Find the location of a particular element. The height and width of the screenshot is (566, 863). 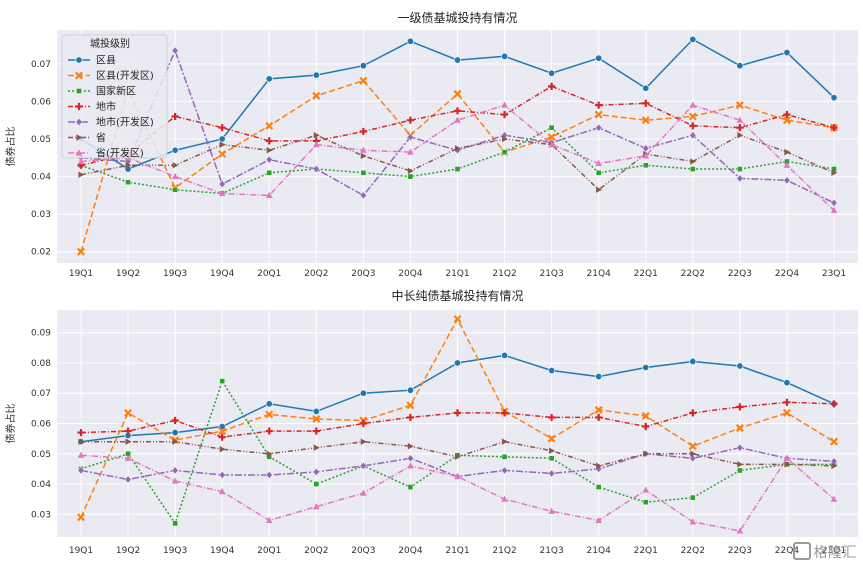

y-tick-label: 0.05 is located at coordinates (41, 140).